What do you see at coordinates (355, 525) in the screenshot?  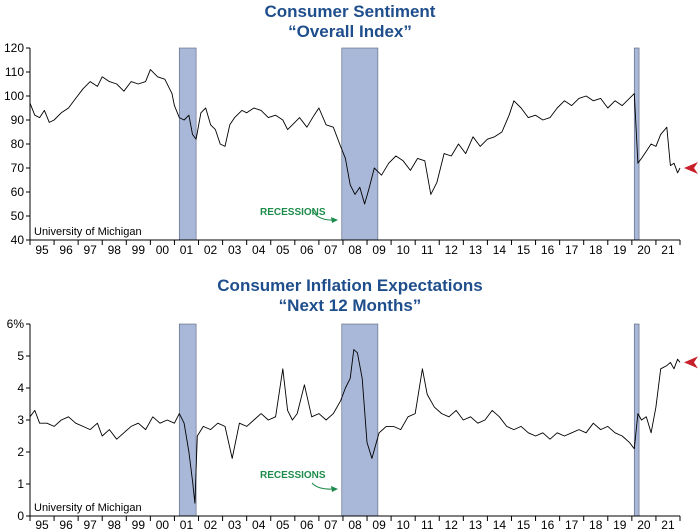 I see `chart2-x-tick-label: 08` at bounding box center [355, 525].